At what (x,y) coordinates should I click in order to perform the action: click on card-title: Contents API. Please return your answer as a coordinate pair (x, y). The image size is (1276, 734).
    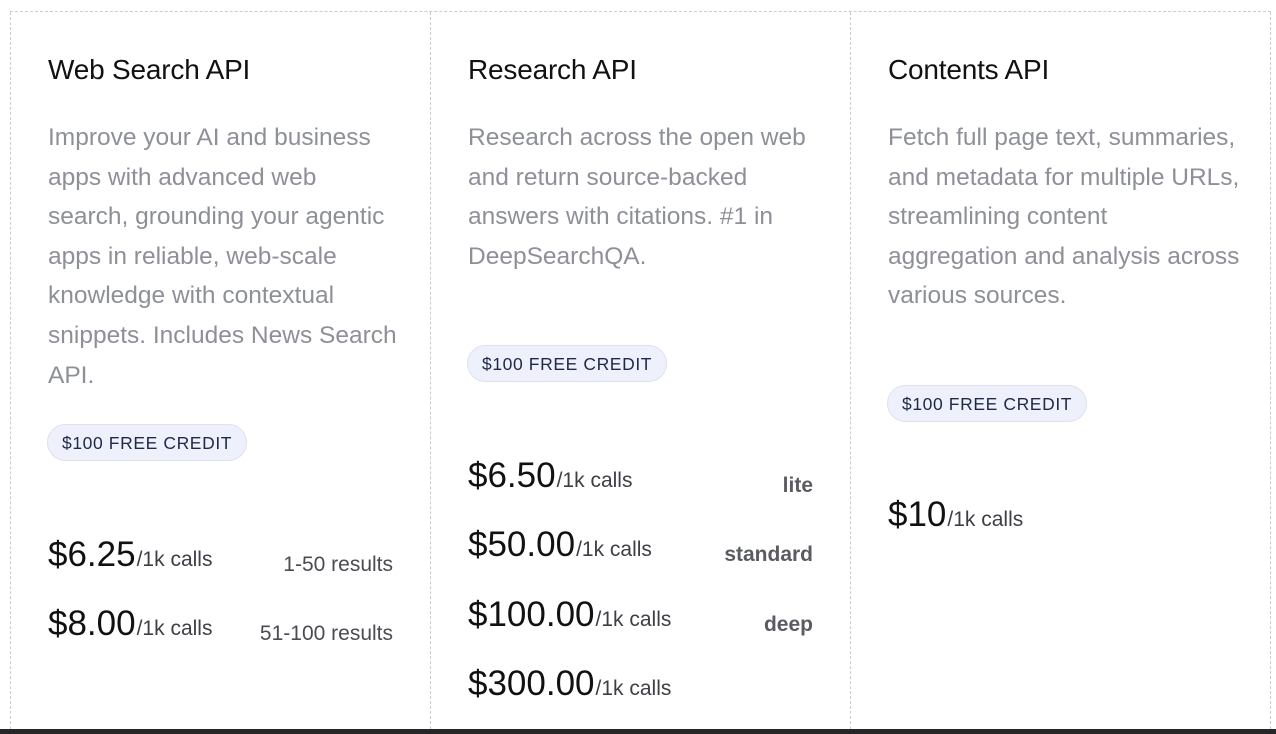
    Looking at the image, I should click on (969, 69).